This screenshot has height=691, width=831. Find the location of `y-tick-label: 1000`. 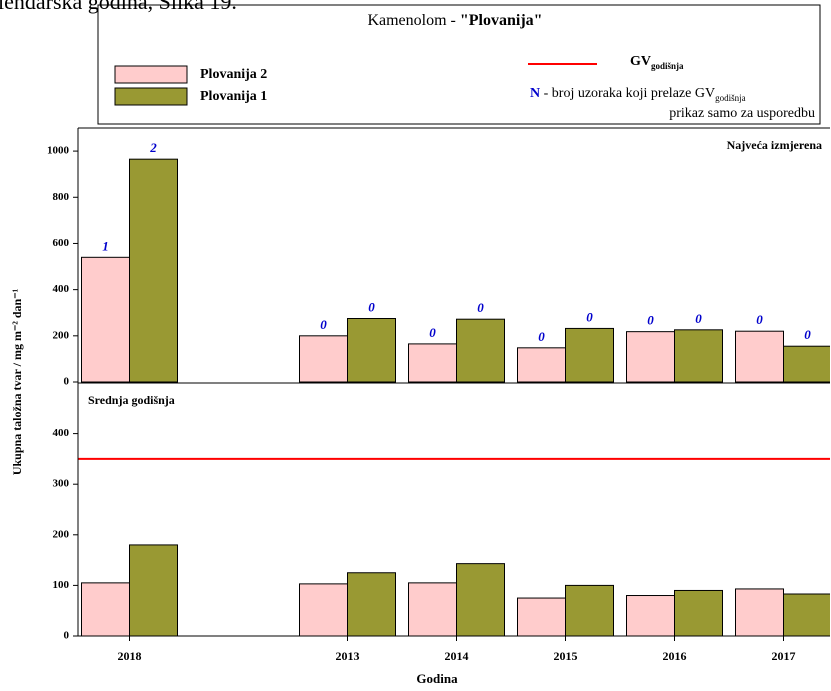

y-tick-label: 1000 is located at coordinates (58, 151).